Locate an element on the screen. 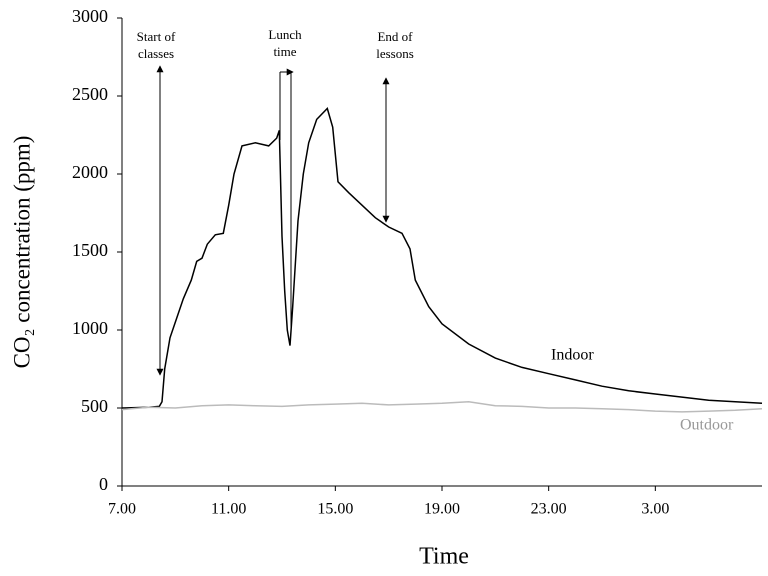 The width and height of the screenshot is (768, 576). x-axis-title: Time is located at coordinates (444, 557).